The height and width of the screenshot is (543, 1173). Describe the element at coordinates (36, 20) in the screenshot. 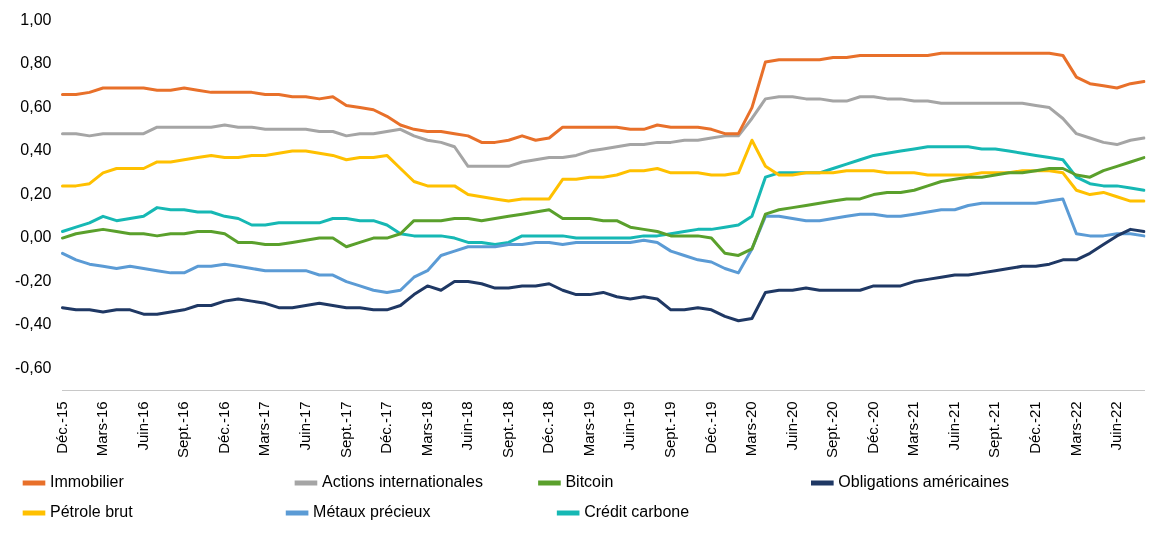

I see `y-tick-label: 1,00` at that location.